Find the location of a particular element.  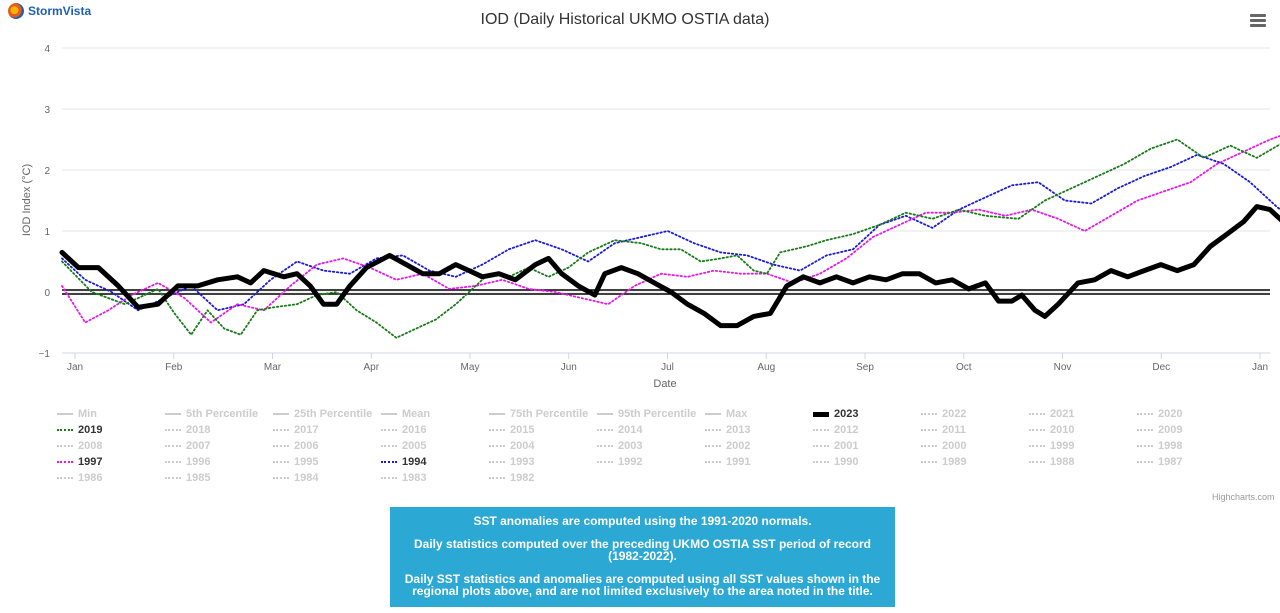

legend-item-mean: Mean is located at coordinates (405, 414).